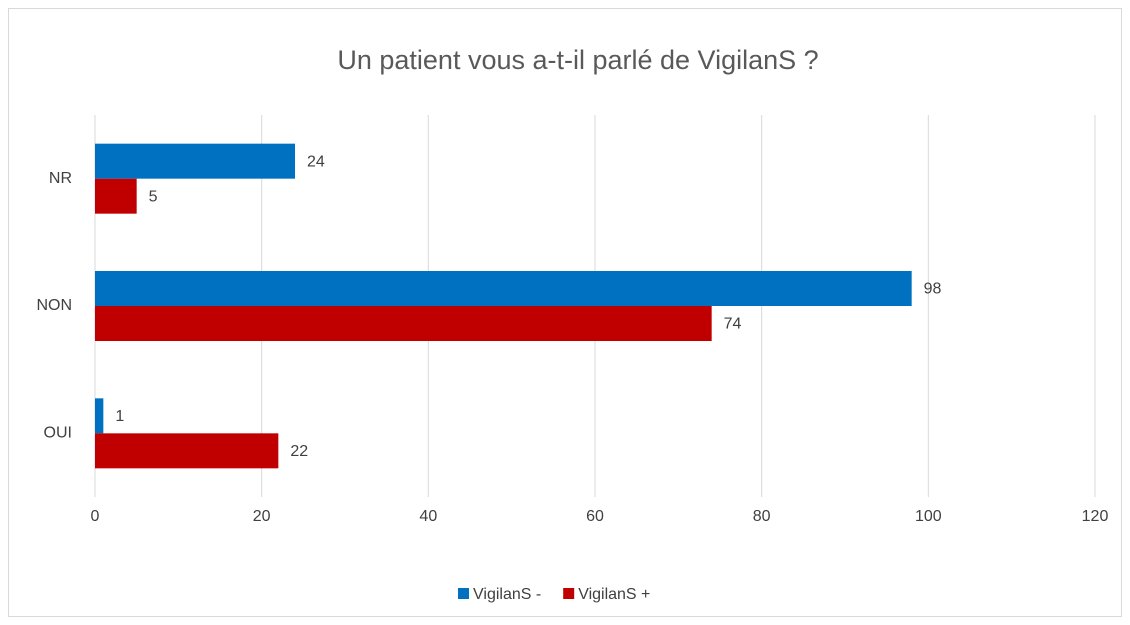 Image resolution: width=1130 pixels, height=625 pixels. I want to click on legend-label: VigilanS -, so click(507, 594).